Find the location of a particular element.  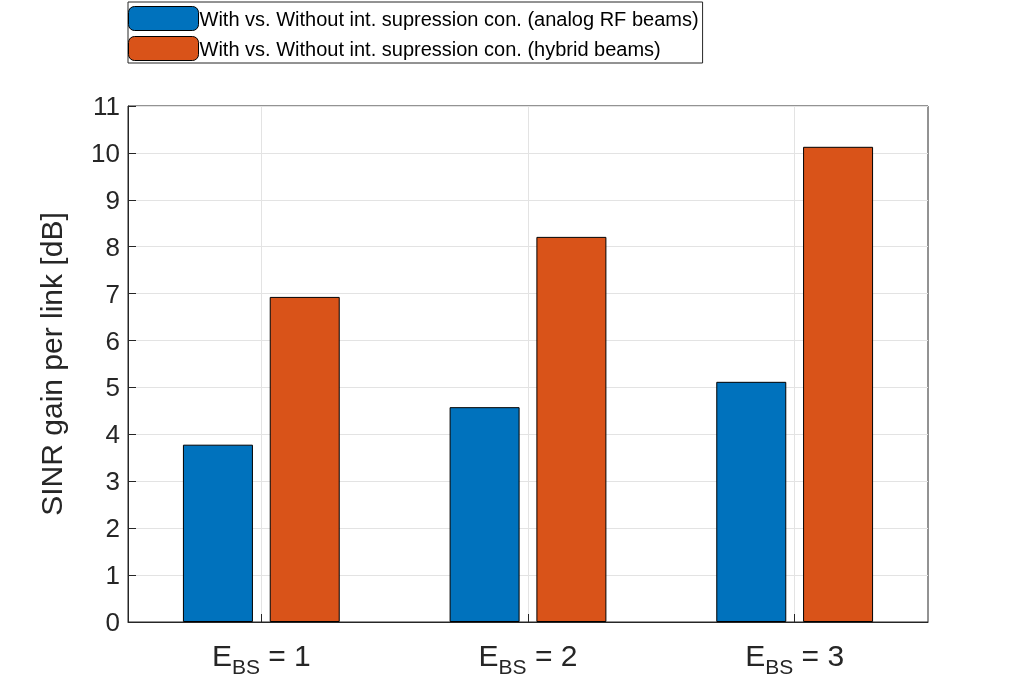

y-tick-label: 5 is located at coordinates (112, 387).